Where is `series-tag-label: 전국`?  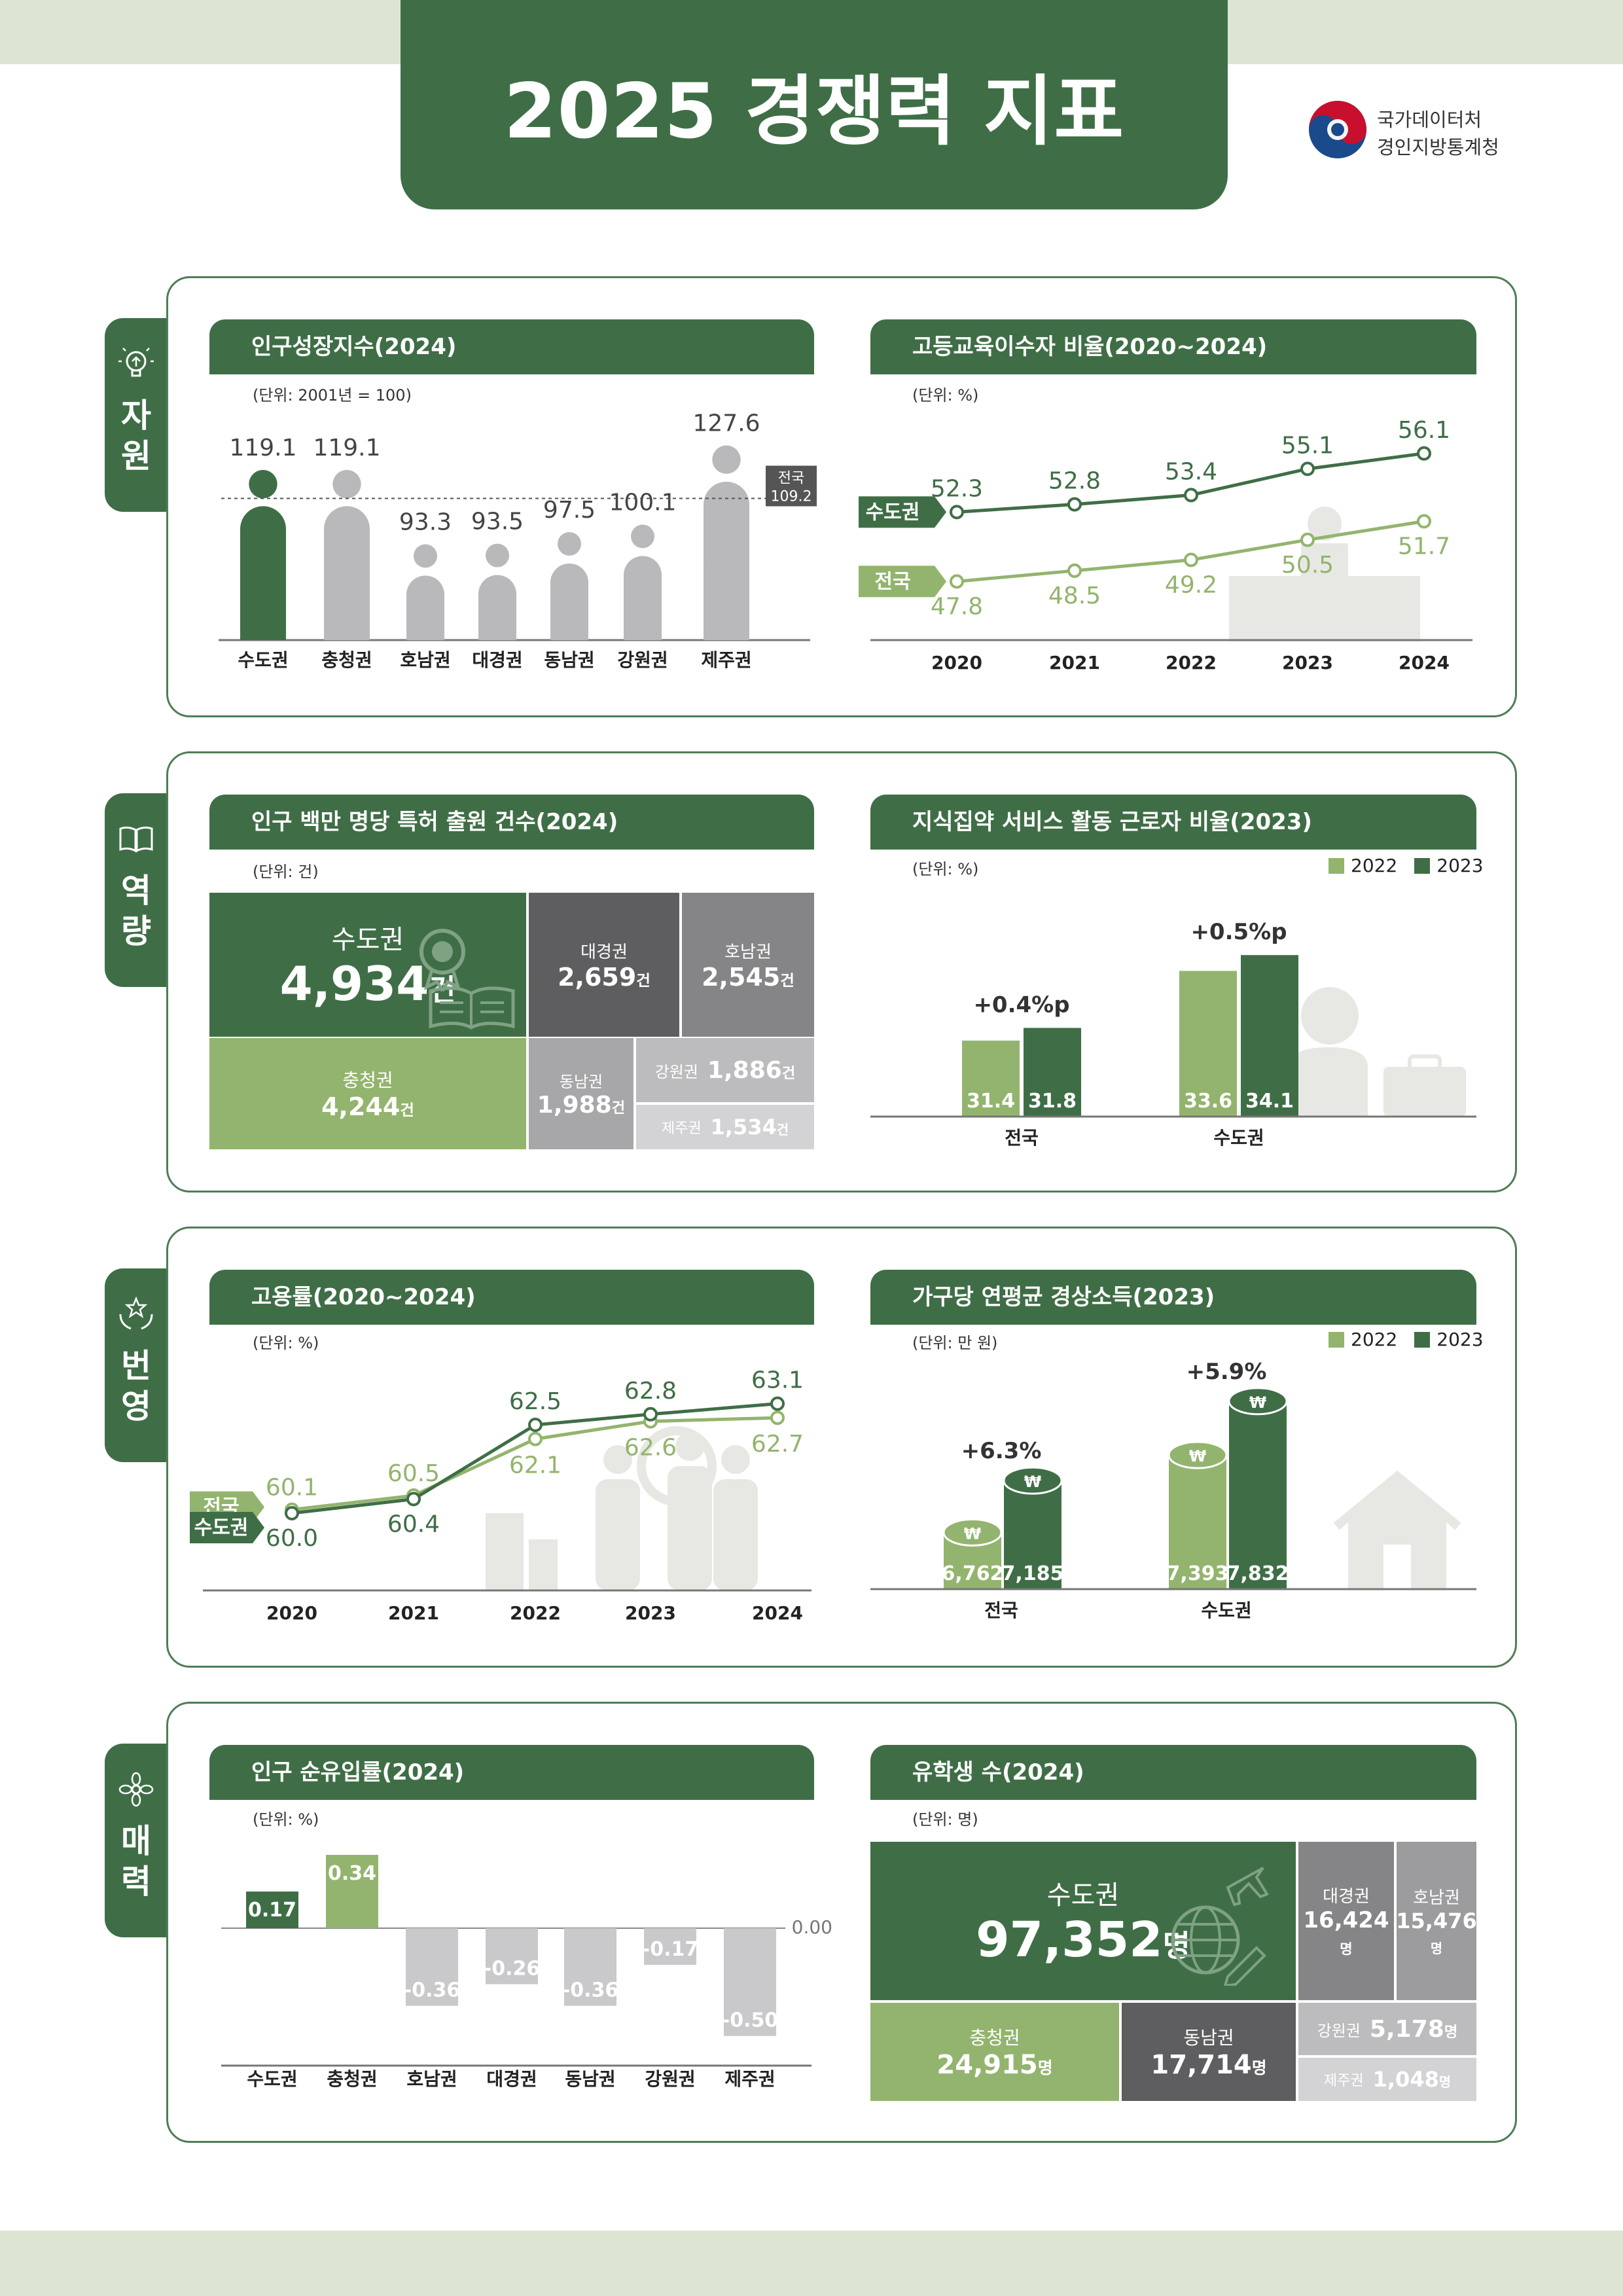 series-tag-label: 전국 is located at coordinates (892, 581).